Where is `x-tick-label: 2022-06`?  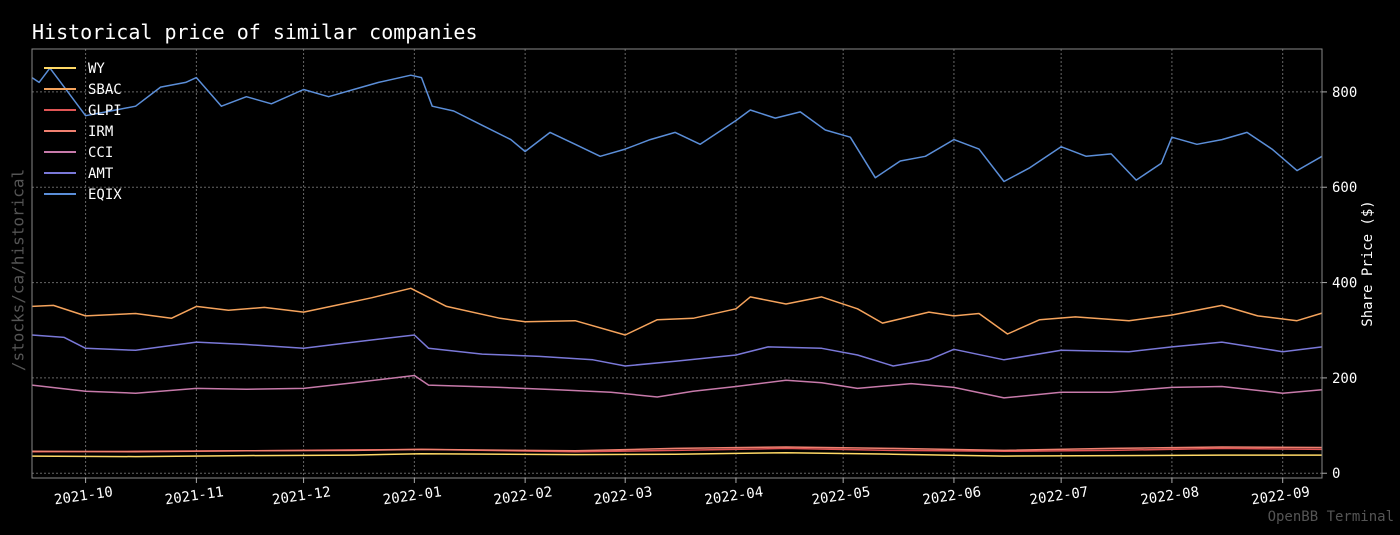 x-tick-label: 2022-06 is located at coordinates (952, 496).